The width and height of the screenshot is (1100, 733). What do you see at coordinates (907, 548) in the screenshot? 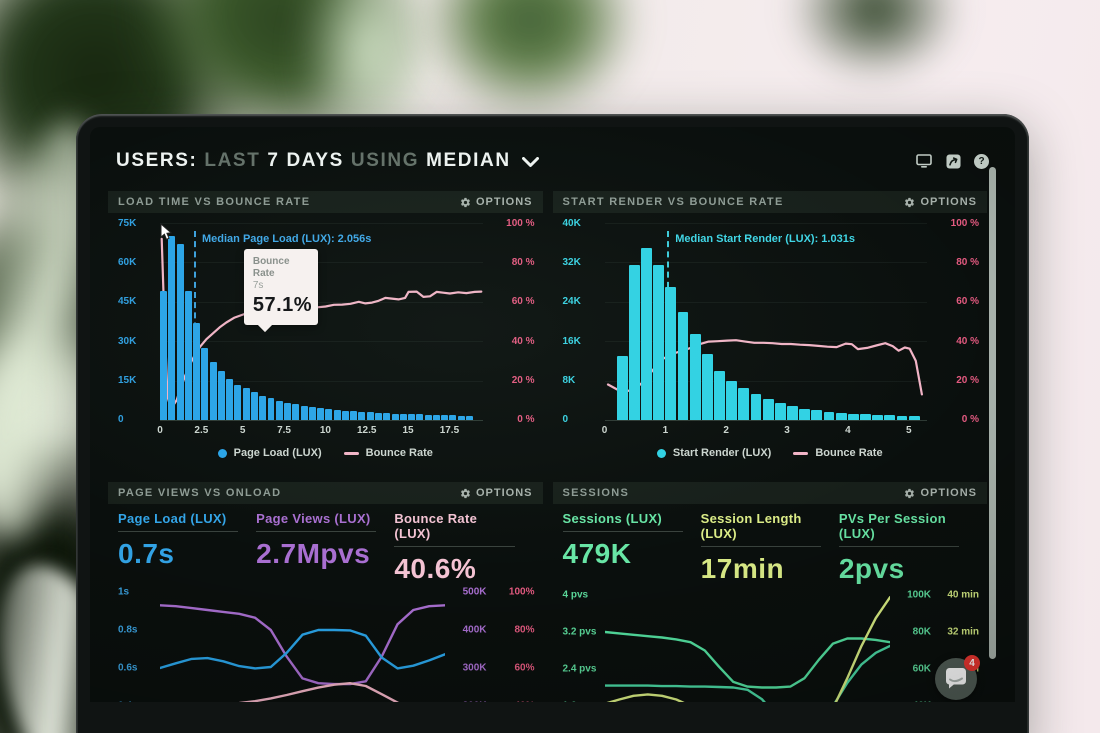
I see `metric-pvs-per-session: PVs Per Session (LUX) 2pvs` at bounding box center [907, 548].